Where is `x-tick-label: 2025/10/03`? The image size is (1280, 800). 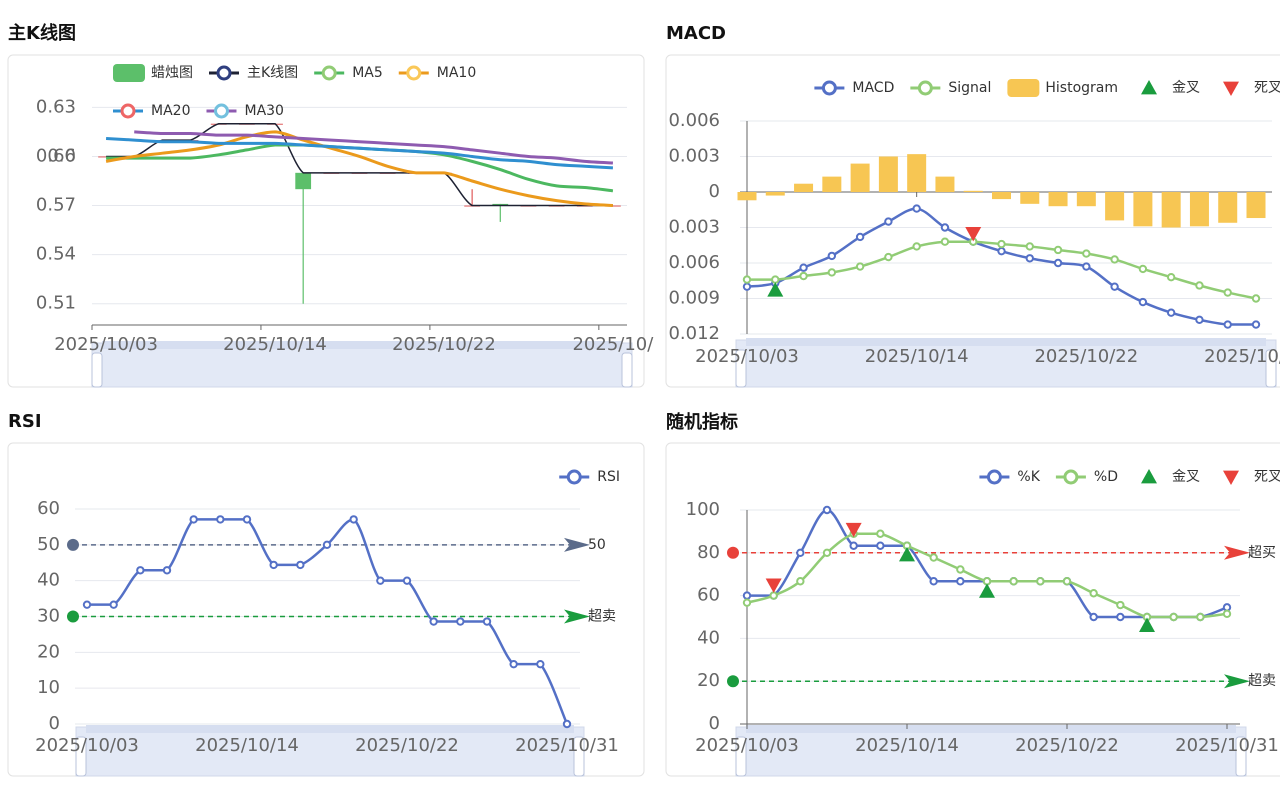 x-tick-label: 2025/10/03 is located at coordinates (747, 745).